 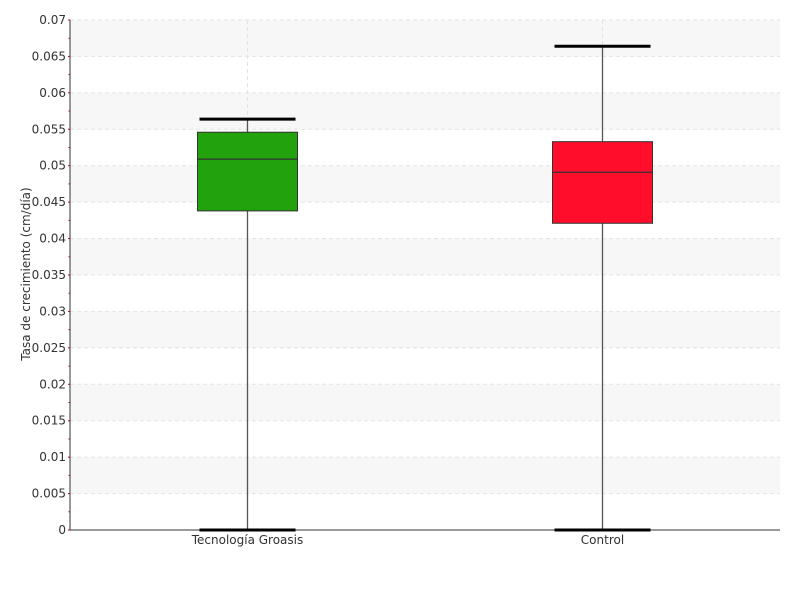 I want to click on x-axis: Tecnología Groasis Control, so click(x=425, y=538).